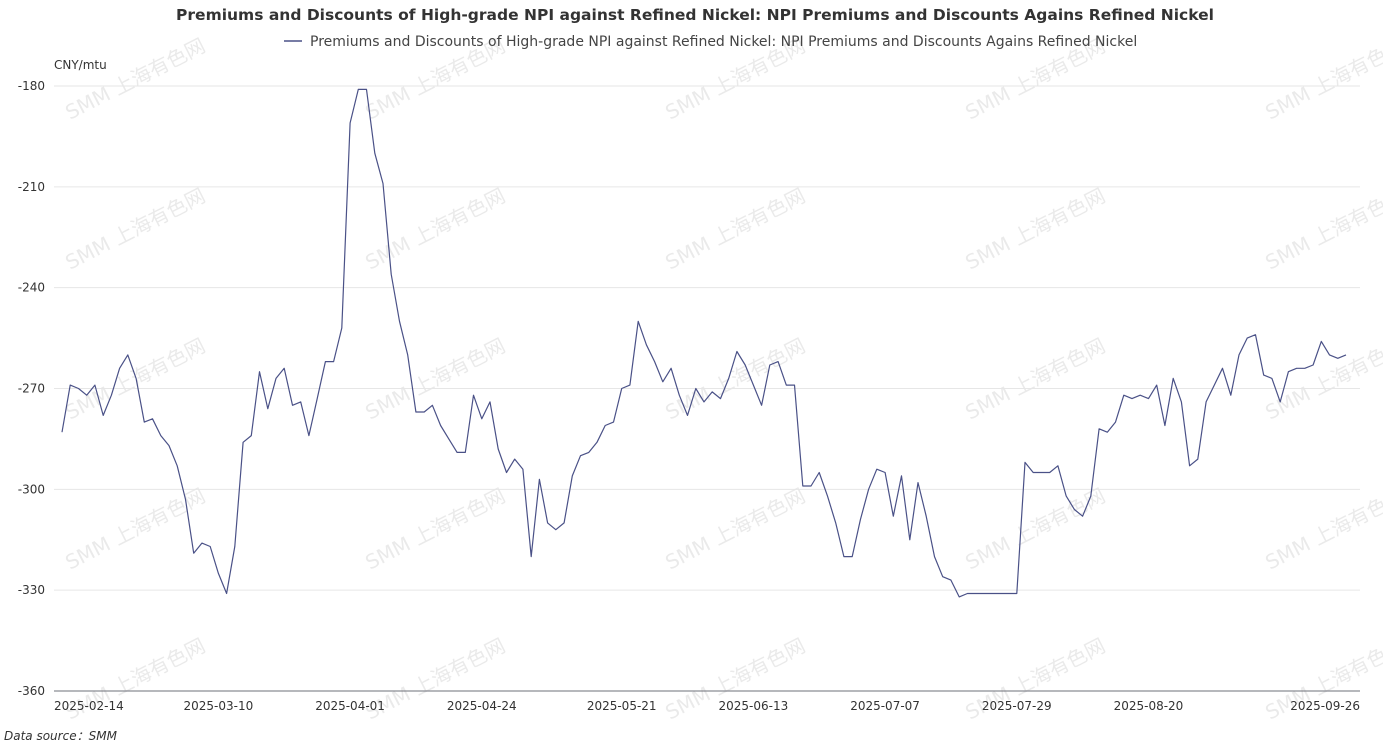  I want to click on x-tick-label: 2025-04-24, so click(482, 706).